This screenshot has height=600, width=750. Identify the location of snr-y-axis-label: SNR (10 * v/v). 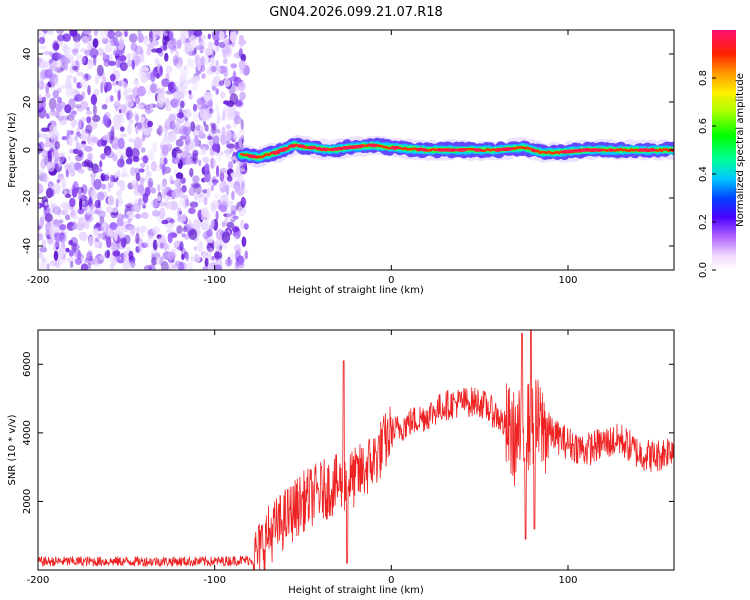
(12, 449).